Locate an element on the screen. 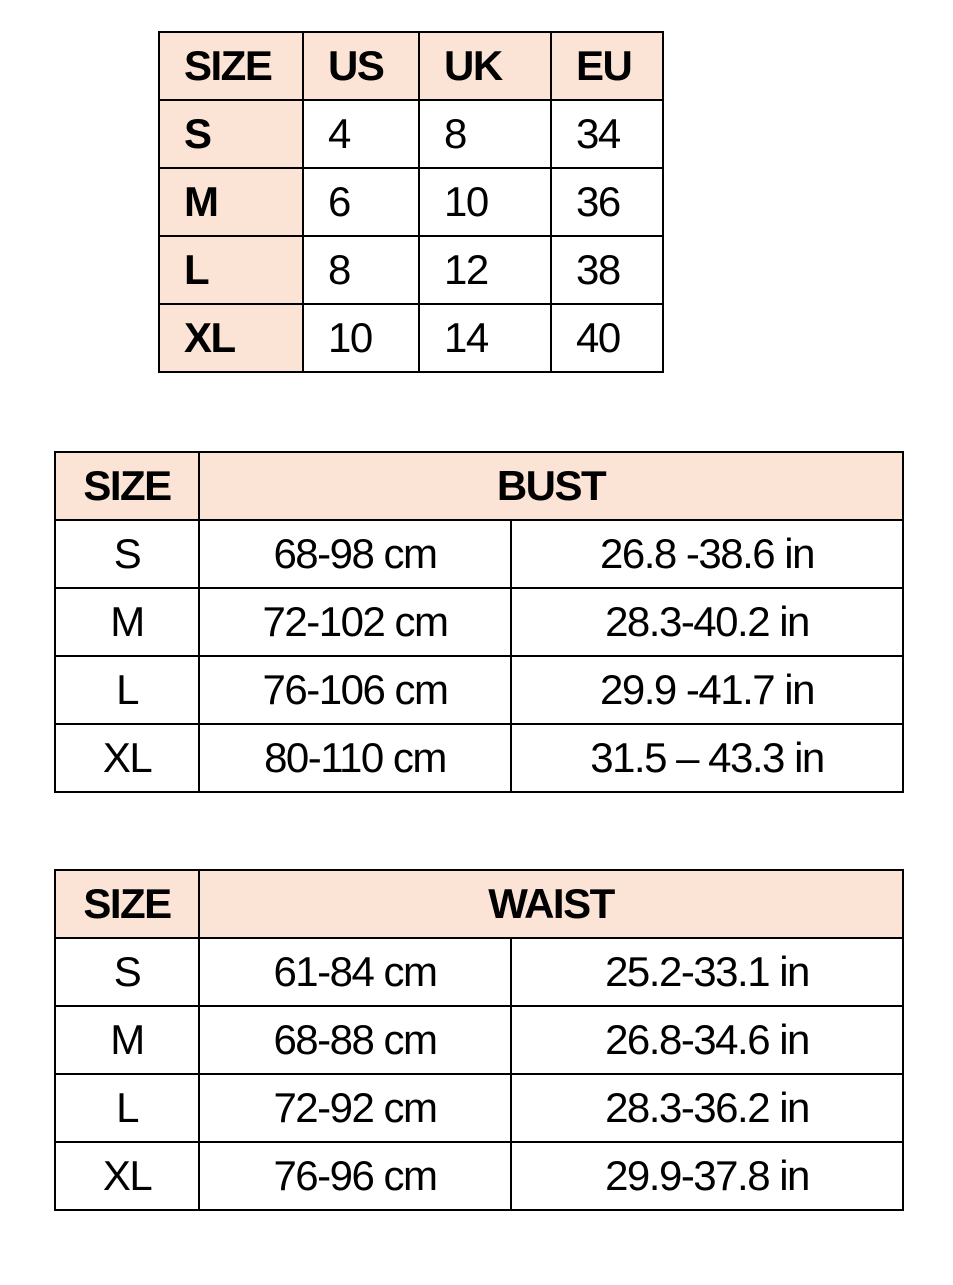  header-cell: BUST is located at coordinates (551, 486).